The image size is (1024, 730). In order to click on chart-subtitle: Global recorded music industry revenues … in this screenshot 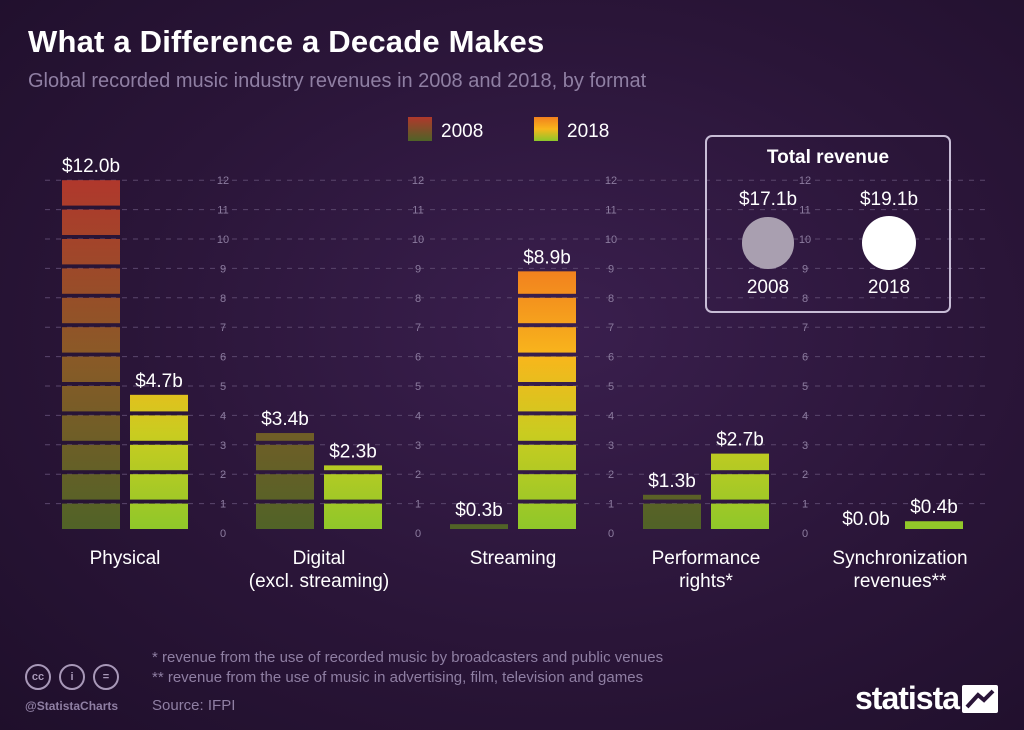, I will do `click(337, 81)`.